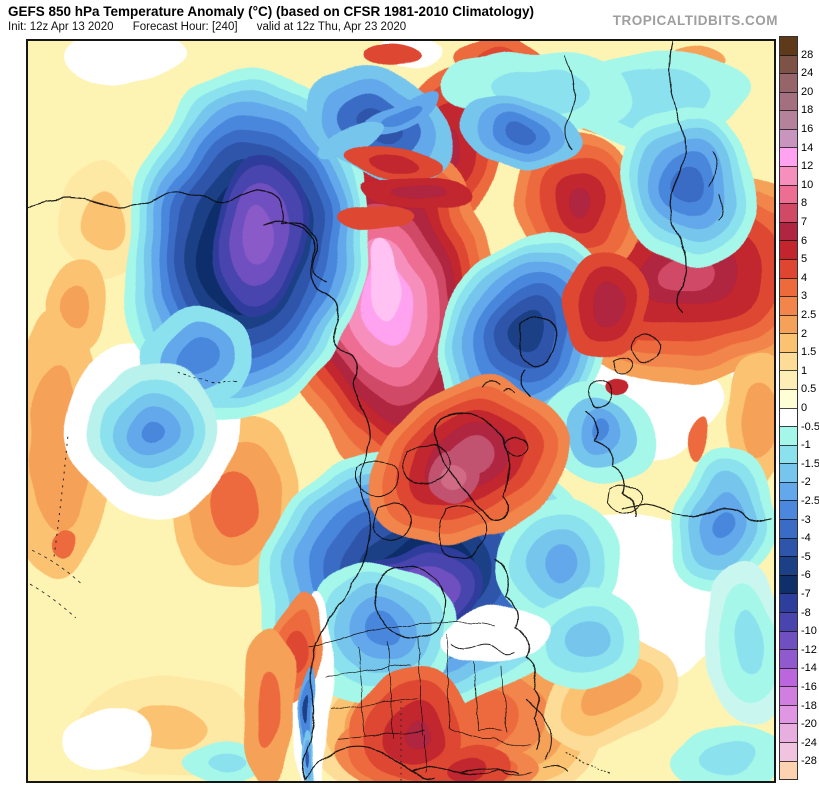  Describe the element at coordinates (804, 240) in the screenshot. I see `colorbar-label: 6` at that location.